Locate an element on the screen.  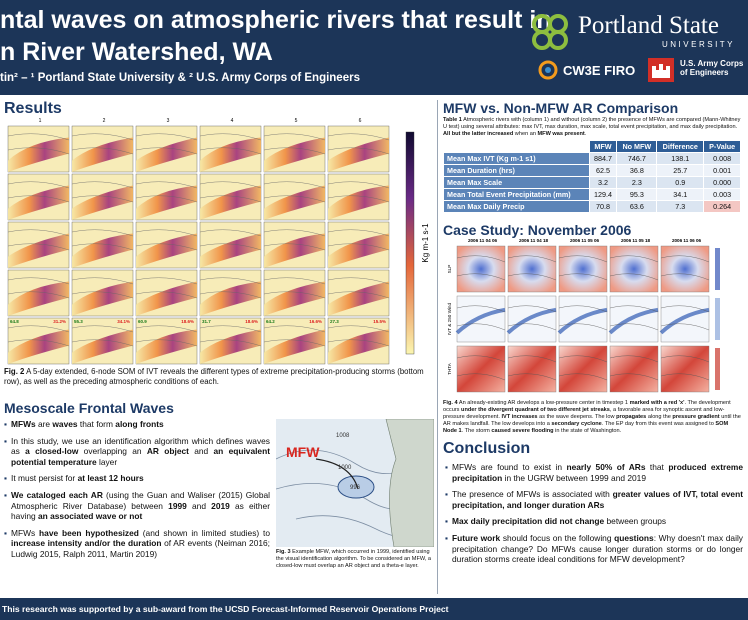
text-run: 1999 is located at coordinates (177, 505).